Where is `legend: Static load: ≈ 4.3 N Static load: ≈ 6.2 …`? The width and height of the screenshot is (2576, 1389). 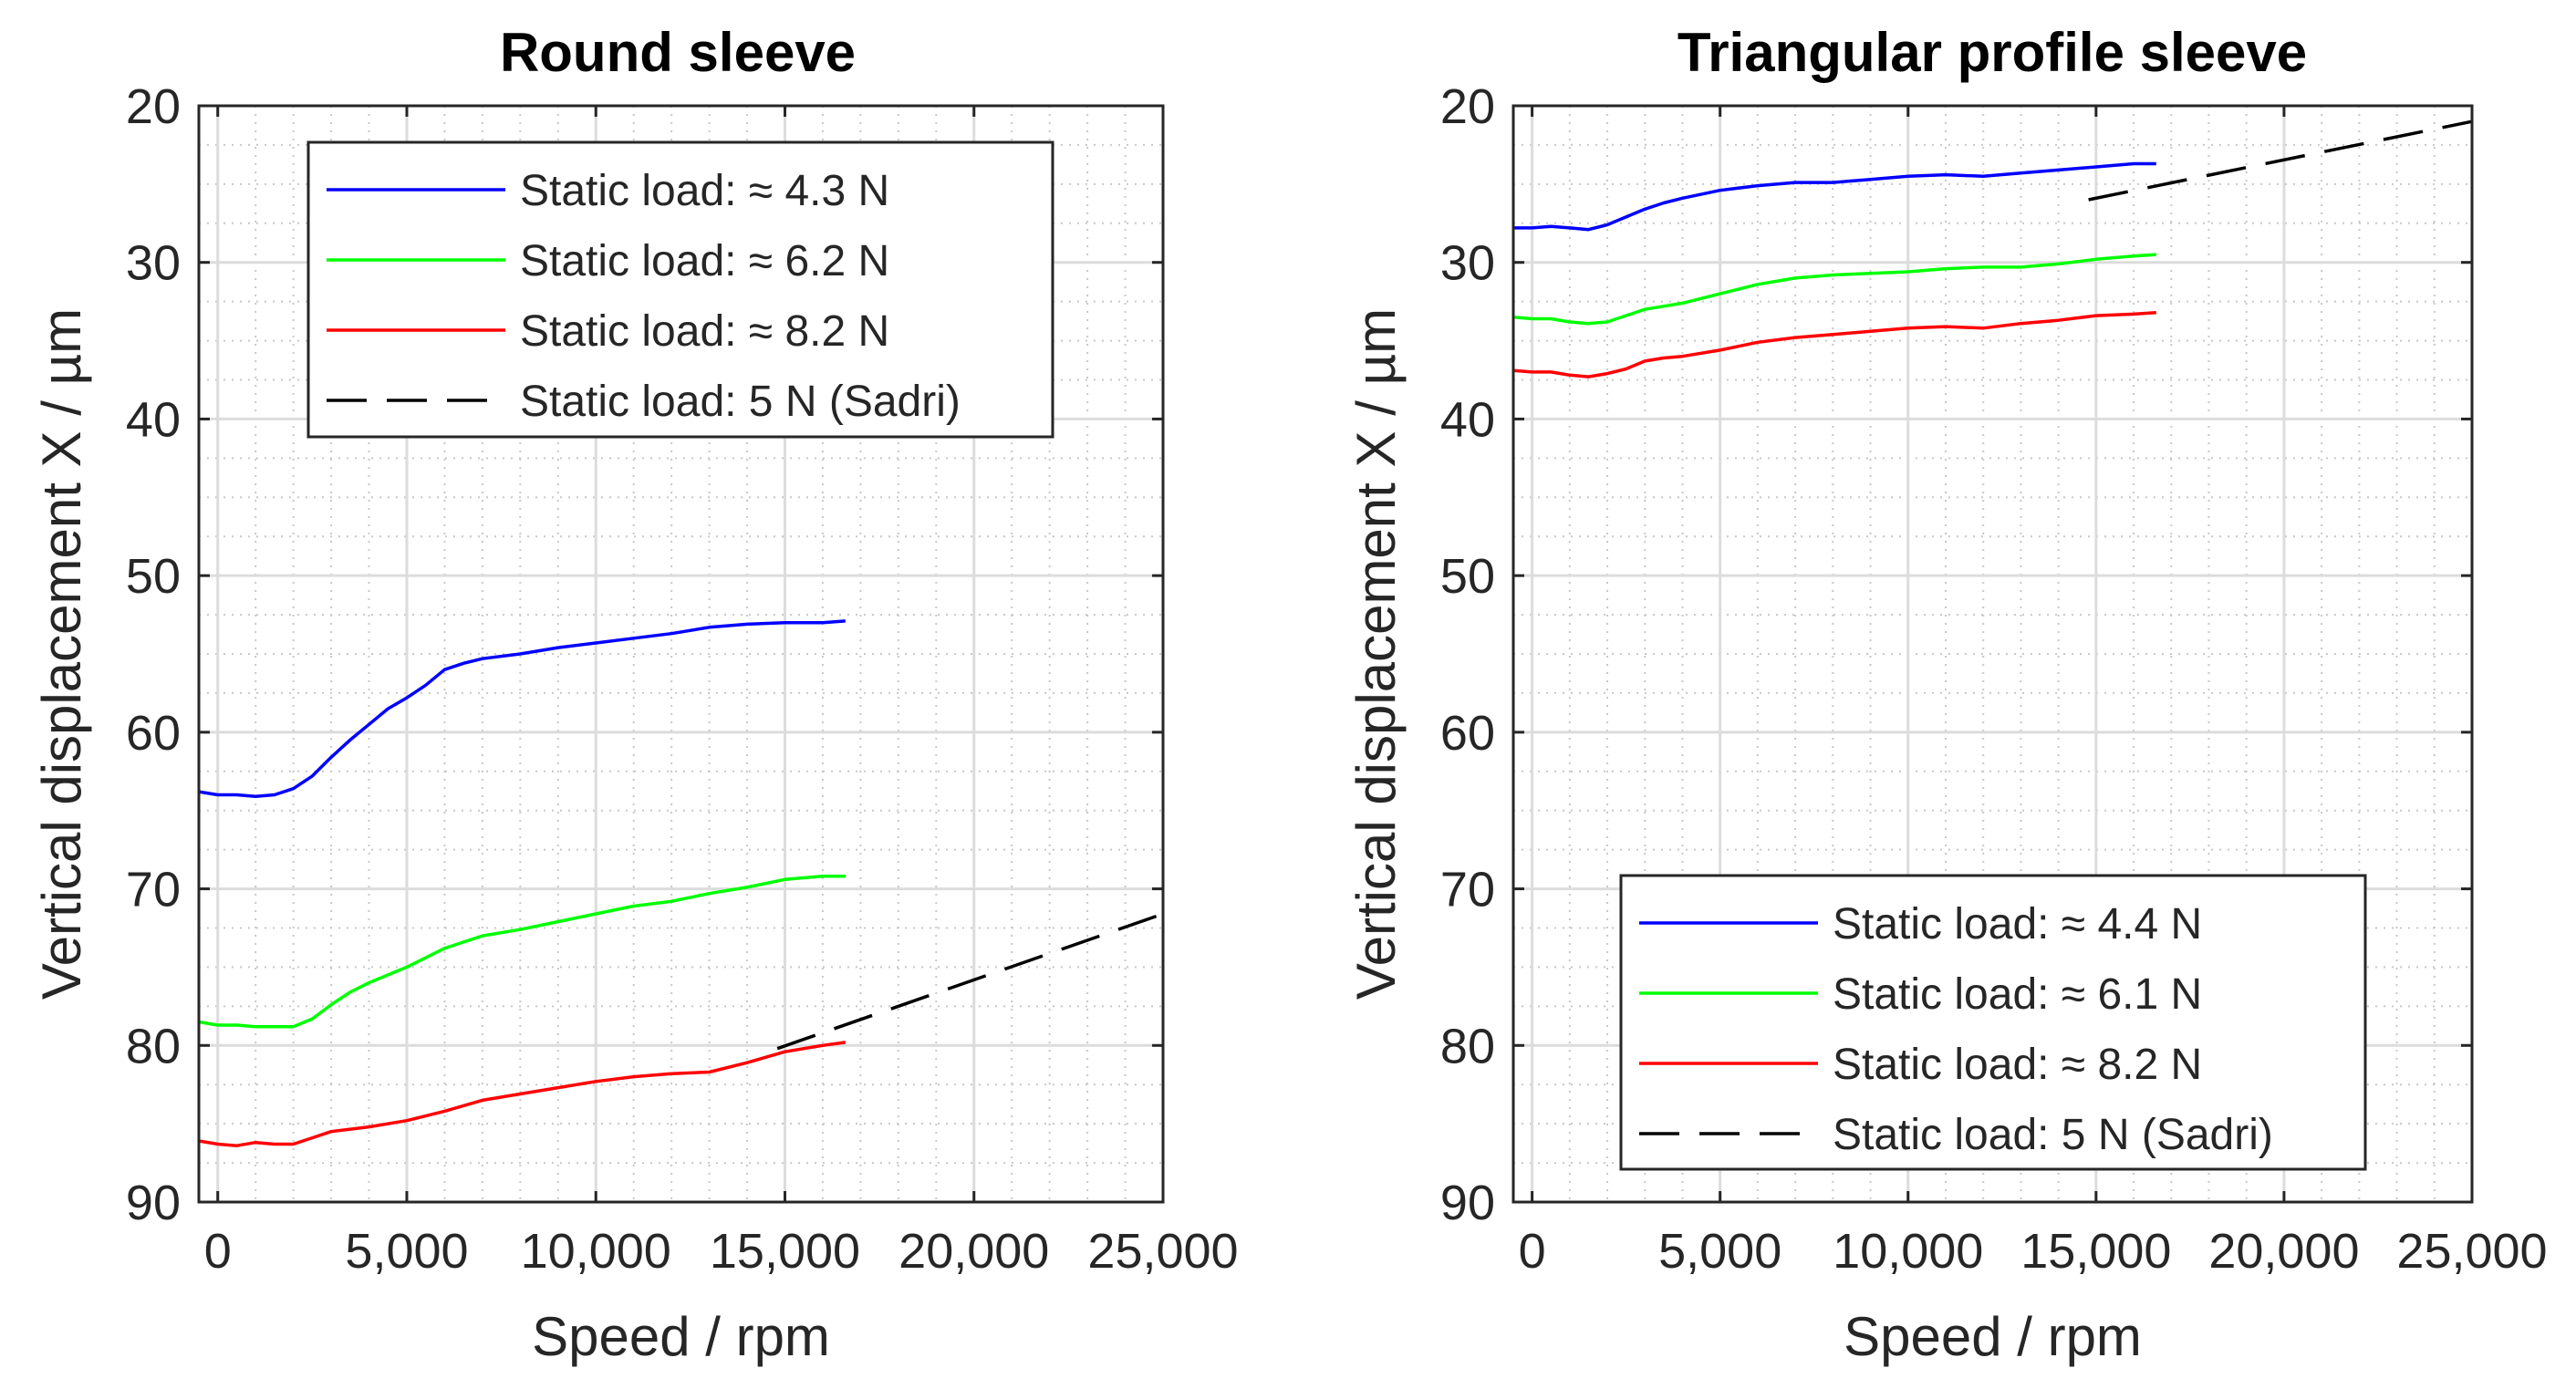
legend: Static load: ≈ 4.3 N Static load: ≈ 6.2 … is located at coordinates (680, 289).